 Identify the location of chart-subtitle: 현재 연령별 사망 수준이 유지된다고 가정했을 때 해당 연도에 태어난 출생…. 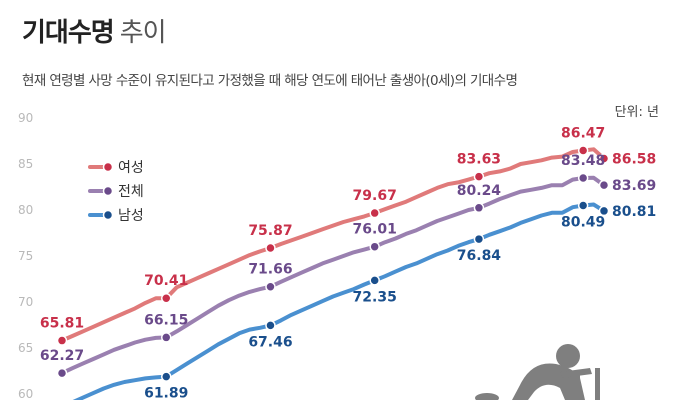
(270, 81).